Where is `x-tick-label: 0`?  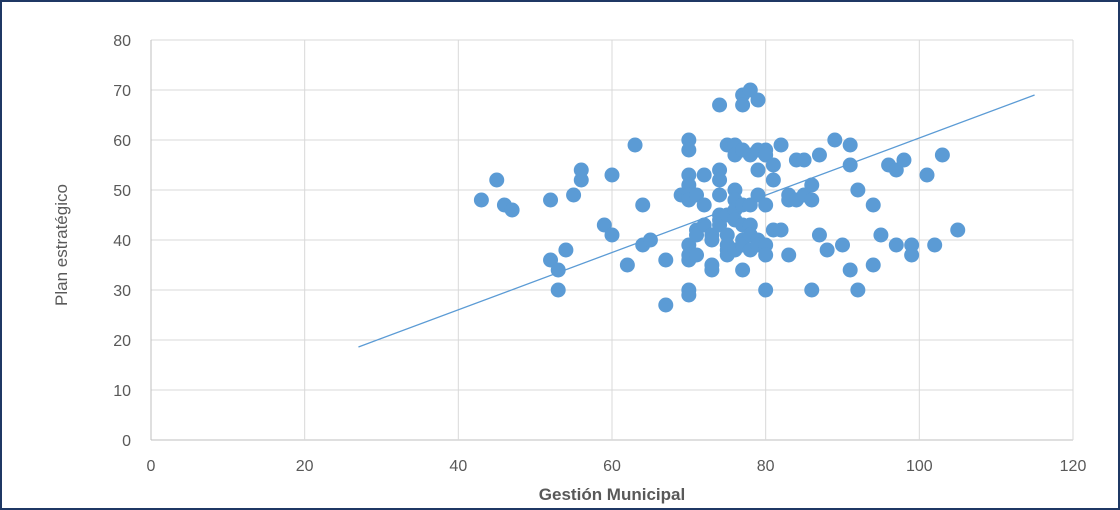
x-tick-label: 0 is located at coordinates (151, 466).